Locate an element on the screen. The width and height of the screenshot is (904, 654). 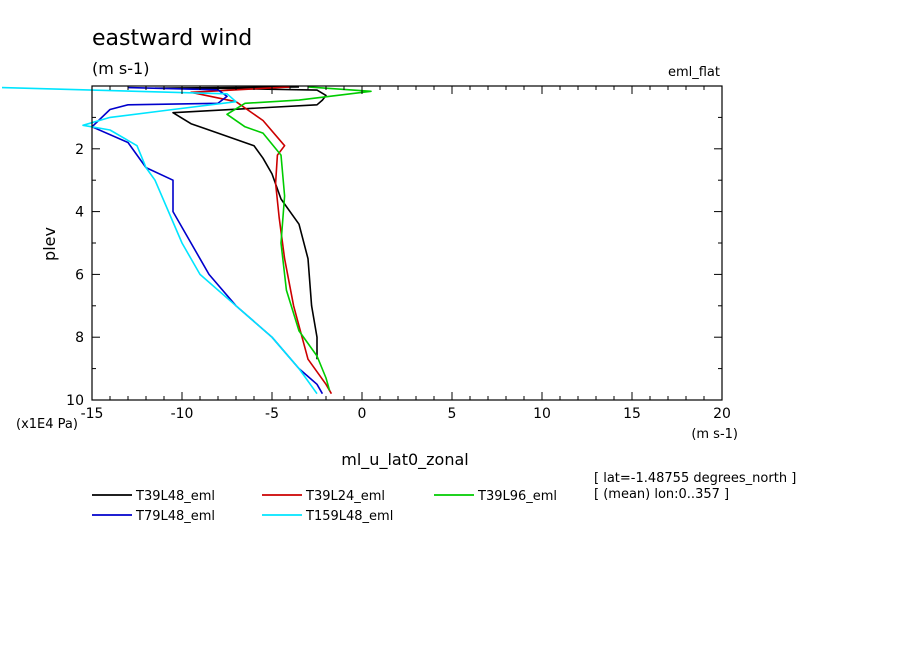
x-tick-label: 5 is located at coordinates (452, 414).